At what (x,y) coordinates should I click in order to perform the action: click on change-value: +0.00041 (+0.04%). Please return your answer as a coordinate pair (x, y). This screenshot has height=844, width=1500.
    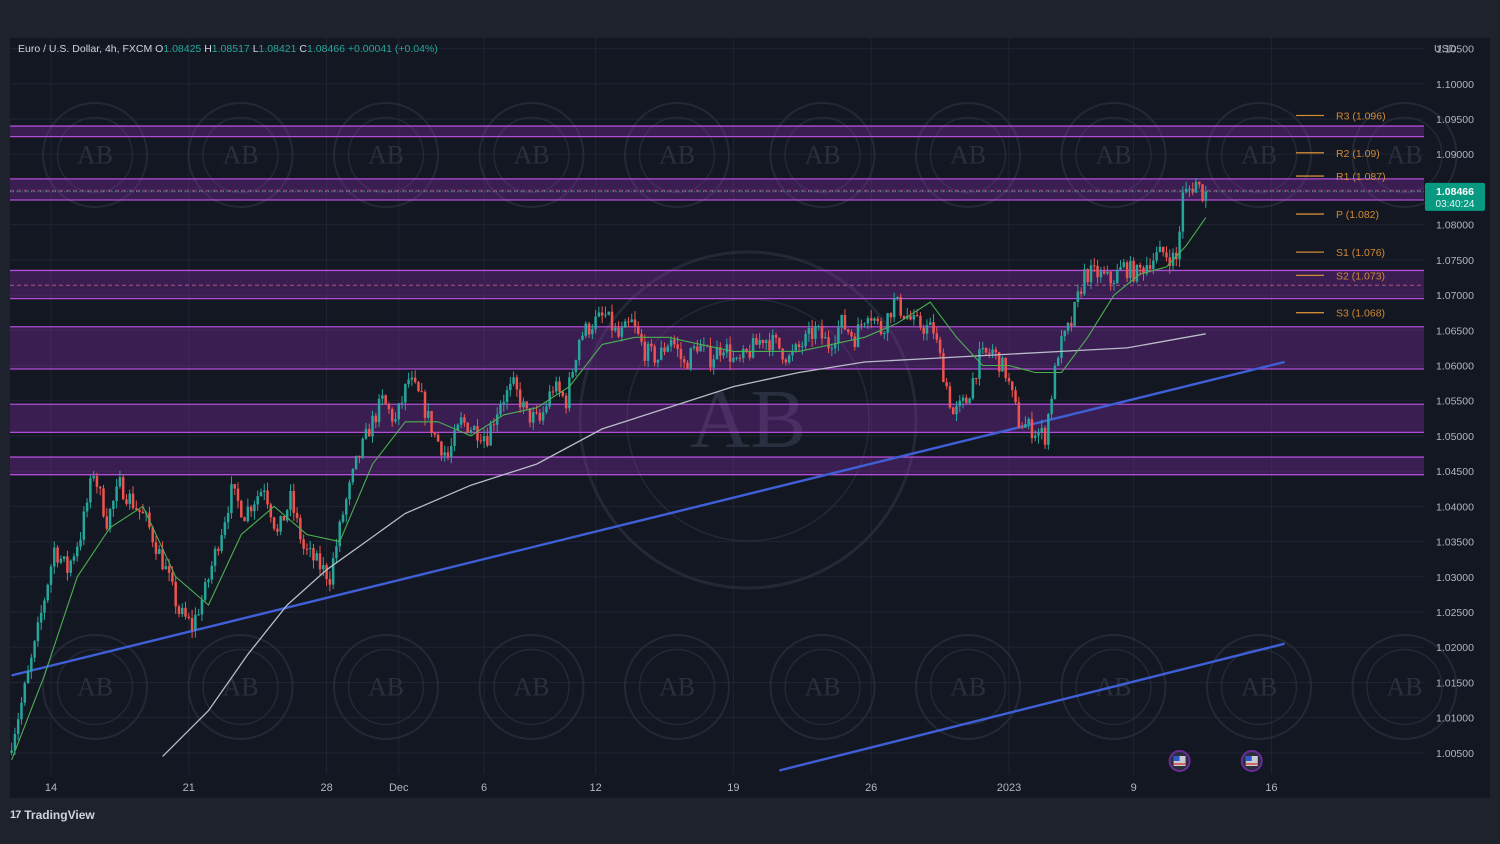
    Looking at the image, I should click on (392, 49).